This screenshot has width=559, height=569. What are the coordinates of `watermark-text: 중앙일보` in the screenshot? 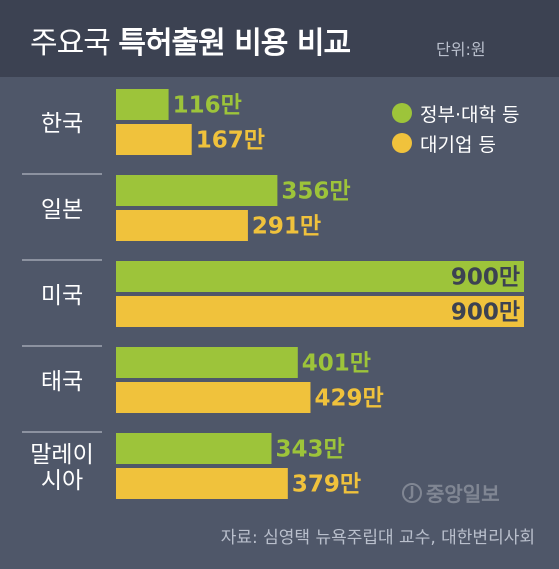 It's located at (463, 494).